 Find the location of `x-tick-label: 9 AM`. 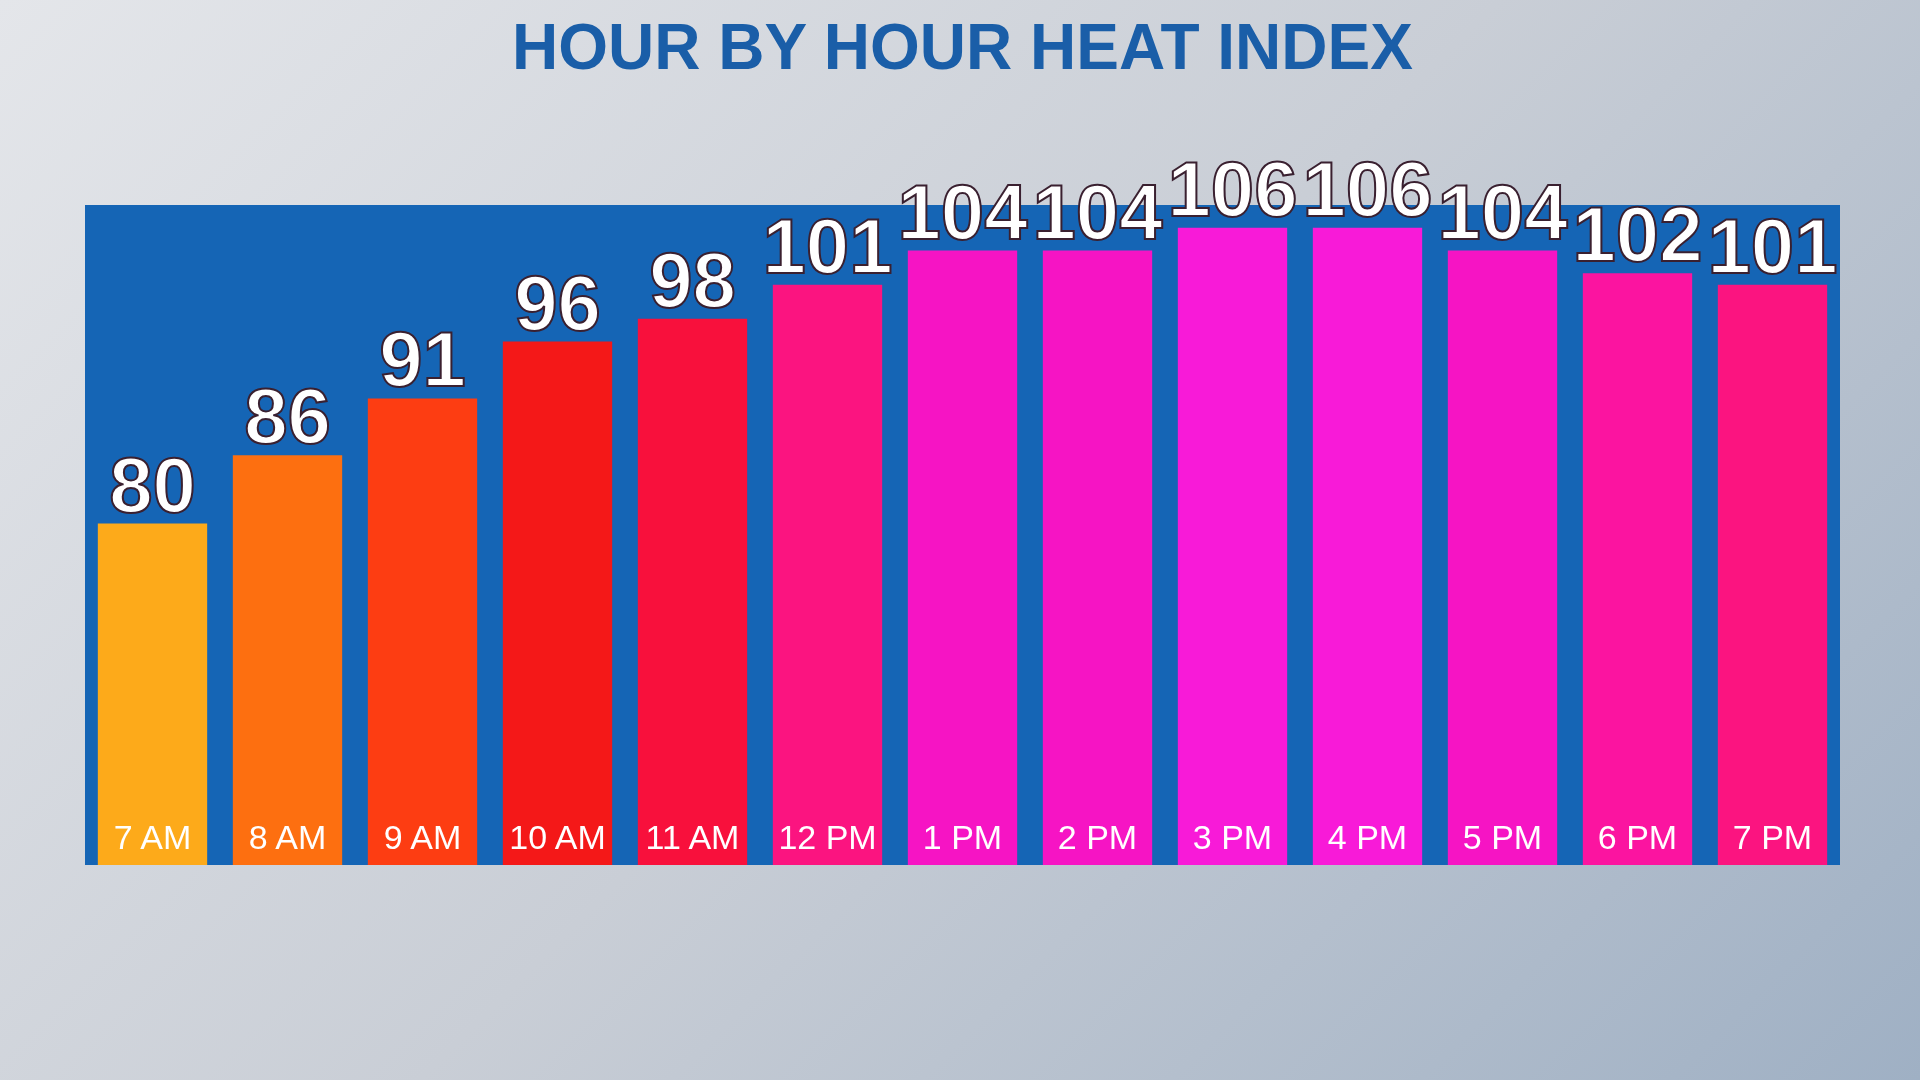

x-tick-label: 9 AM is located at coordinates (422, 836).